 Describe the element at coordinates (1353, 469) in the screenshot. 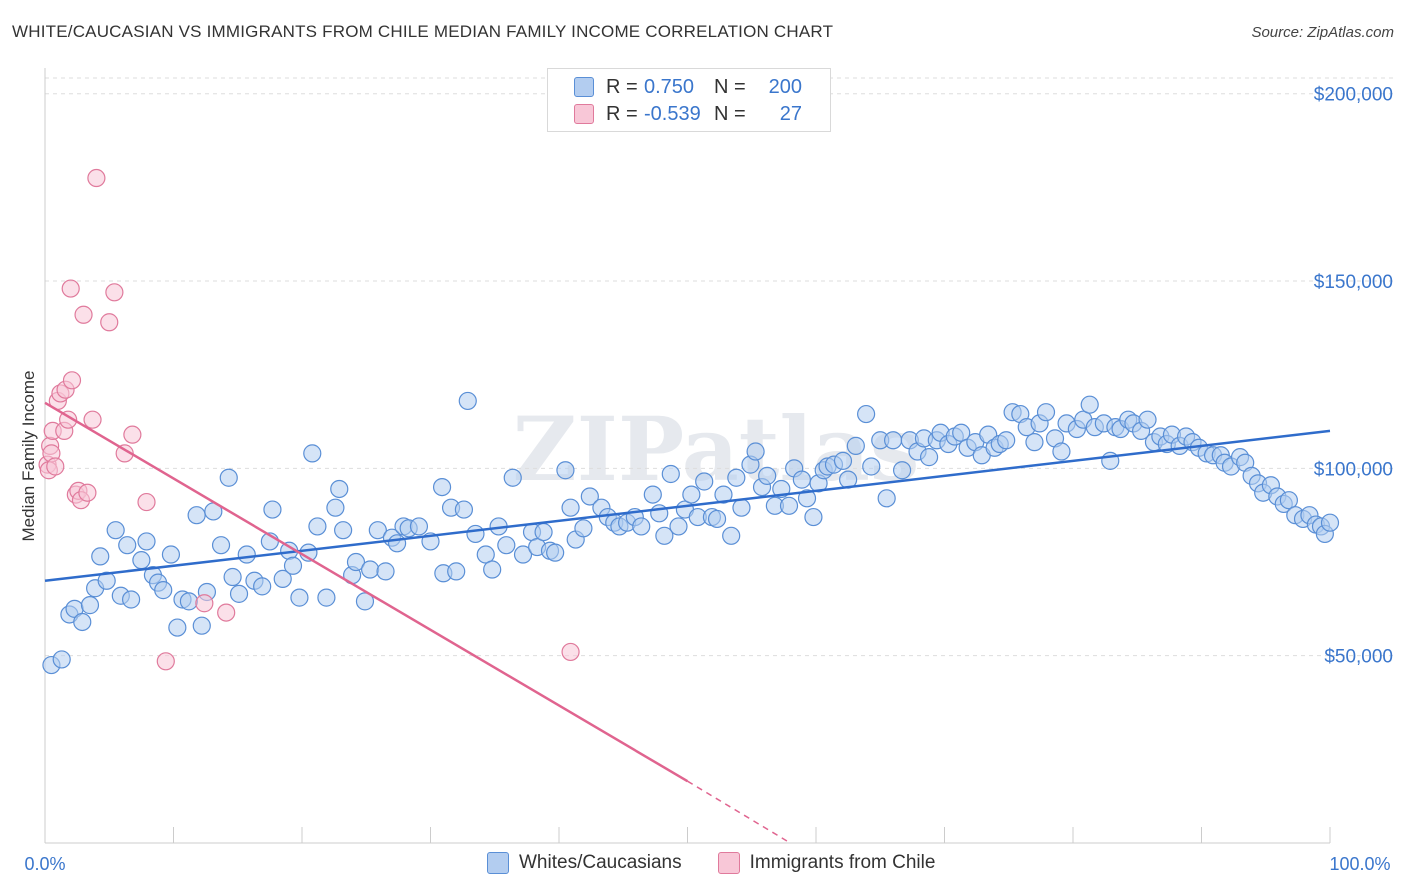

I see `y-tick-label: $100,000` at that location.